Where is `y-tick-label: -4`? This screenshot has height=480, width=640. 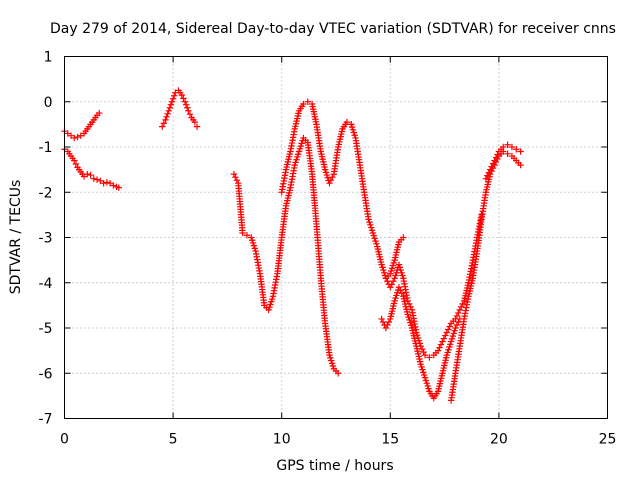
y-tick-label: -4 is located at coordinates (46, 284).